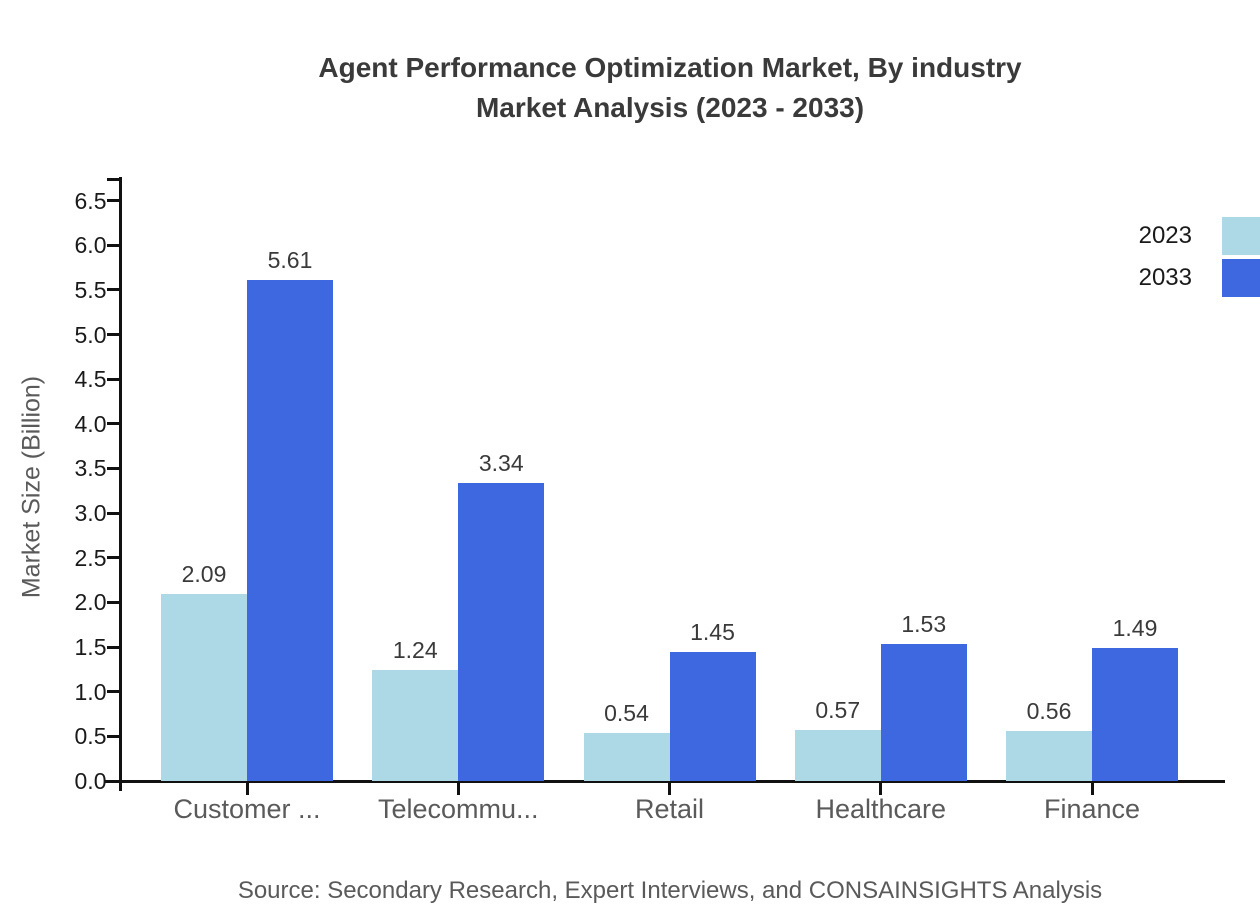 This screenshot has height=920, width=1260. I want to click on chart-title-line2: Market Analysis (2023 - 2033), so click(670, 107).